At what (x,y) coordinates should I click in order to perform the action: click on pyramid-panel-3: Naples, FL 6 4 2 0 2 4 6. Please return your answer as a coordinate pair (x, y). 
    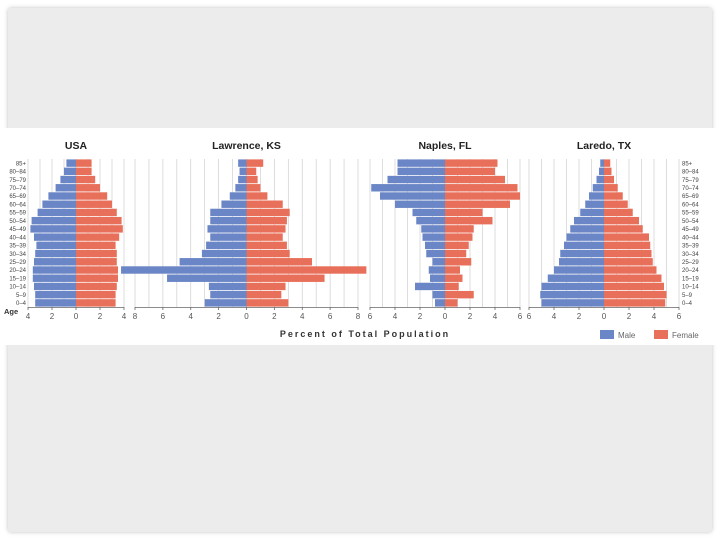
    Looking at the image, I should click on (445, 230).